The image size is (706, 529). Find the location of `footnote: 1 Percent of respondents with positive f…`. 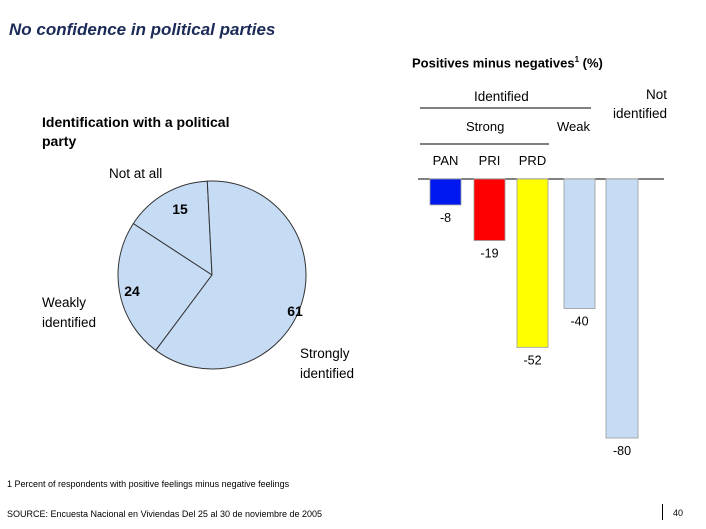

footnote: 1 Percent of respondents with positive f… is located at coordinates (148, 484).